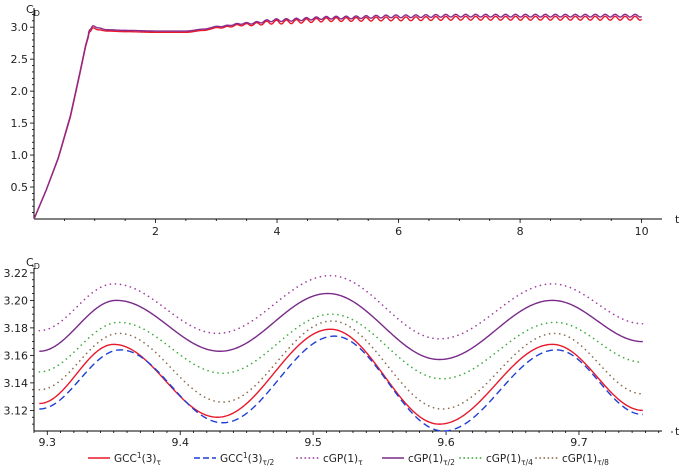 The height and width of the screenshot is (472, 681). I want to click on top-x-tick-label: 8, so click(520, 231).